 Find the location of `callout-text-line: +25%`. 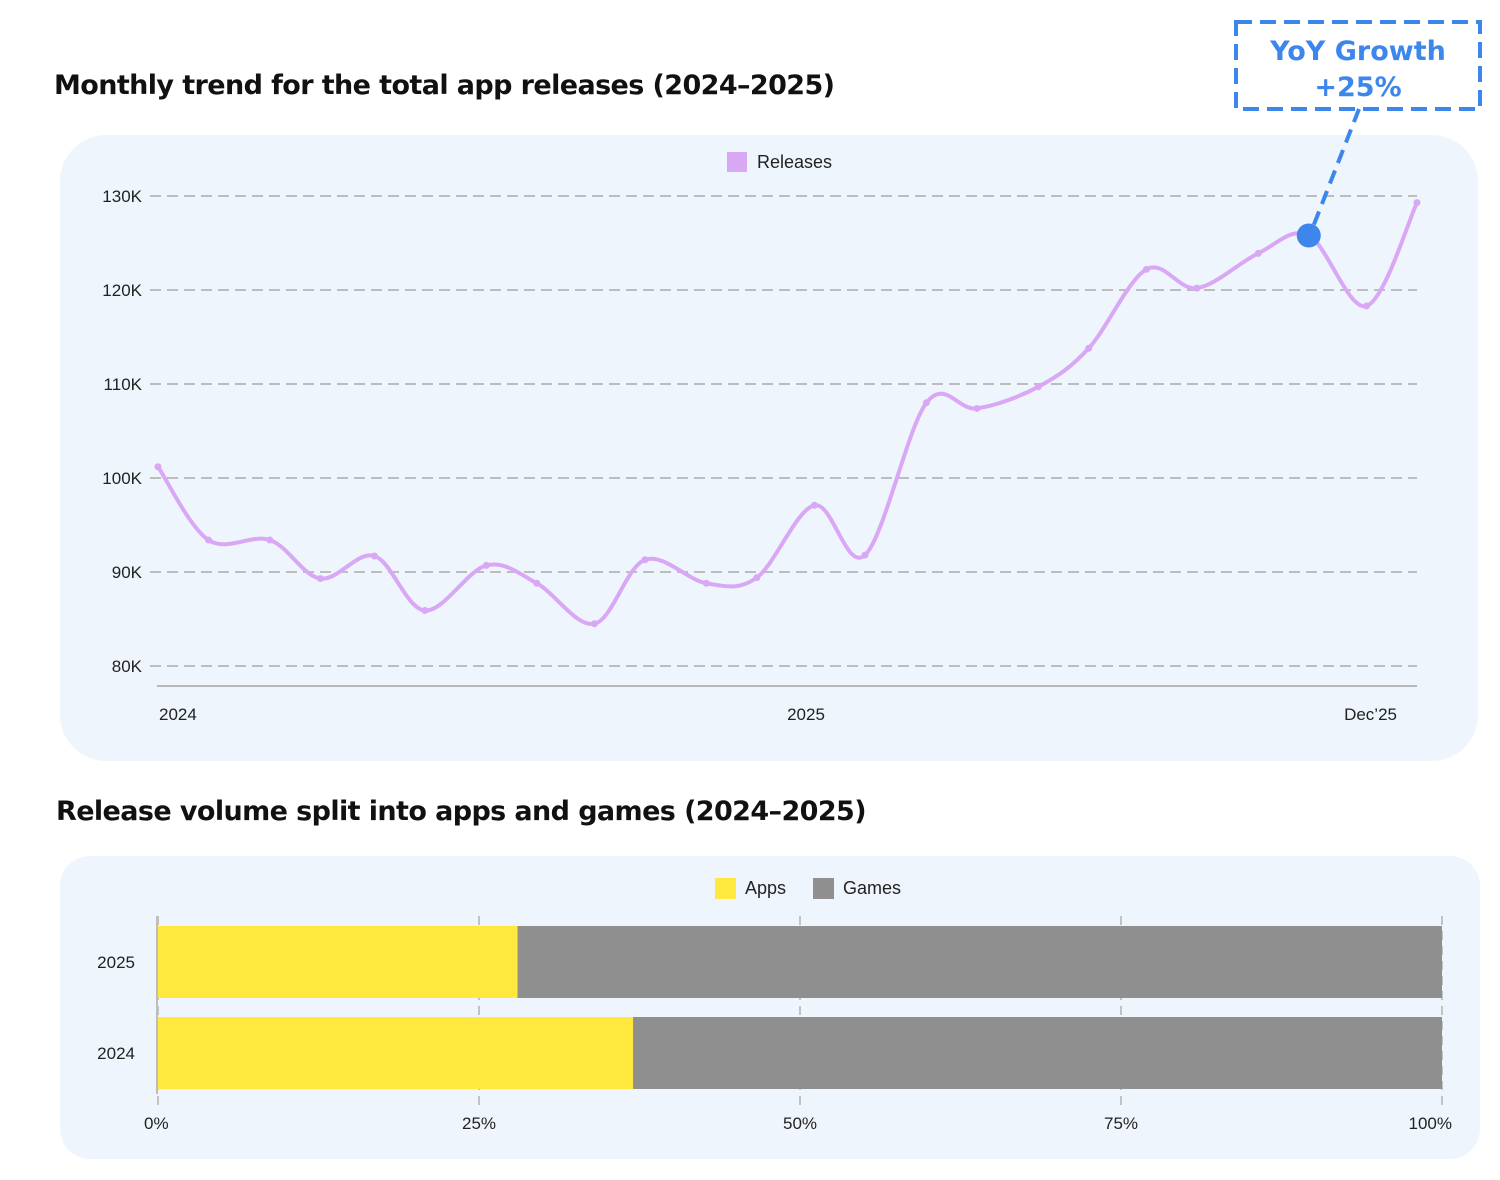

callout-text-line: +25% is located at coordinates (1357, 87).